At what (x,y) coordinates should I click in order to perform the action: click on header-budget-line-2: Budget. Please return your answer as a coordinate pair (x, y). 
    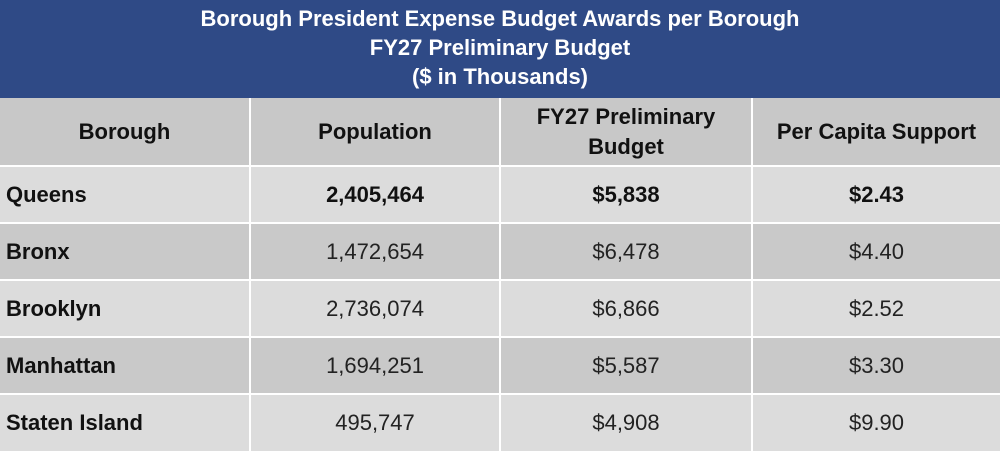
    Looking at the image, I should click on (626, 146).